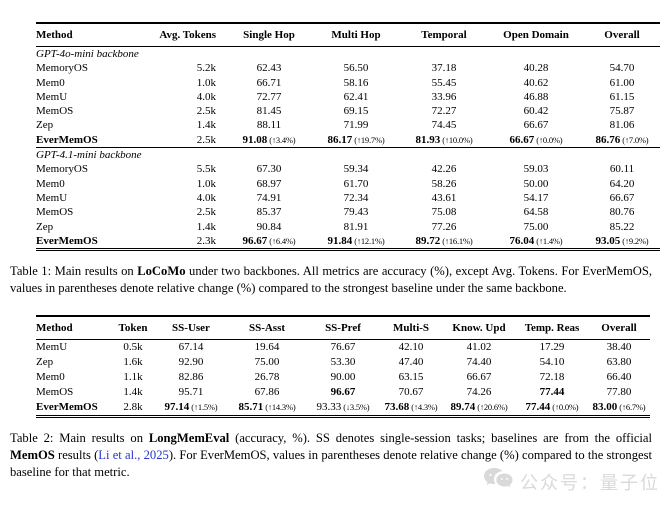  Describe the element at coordinates (552, 391) in the screenshot. I see `metric-value: 77.44` at that location.